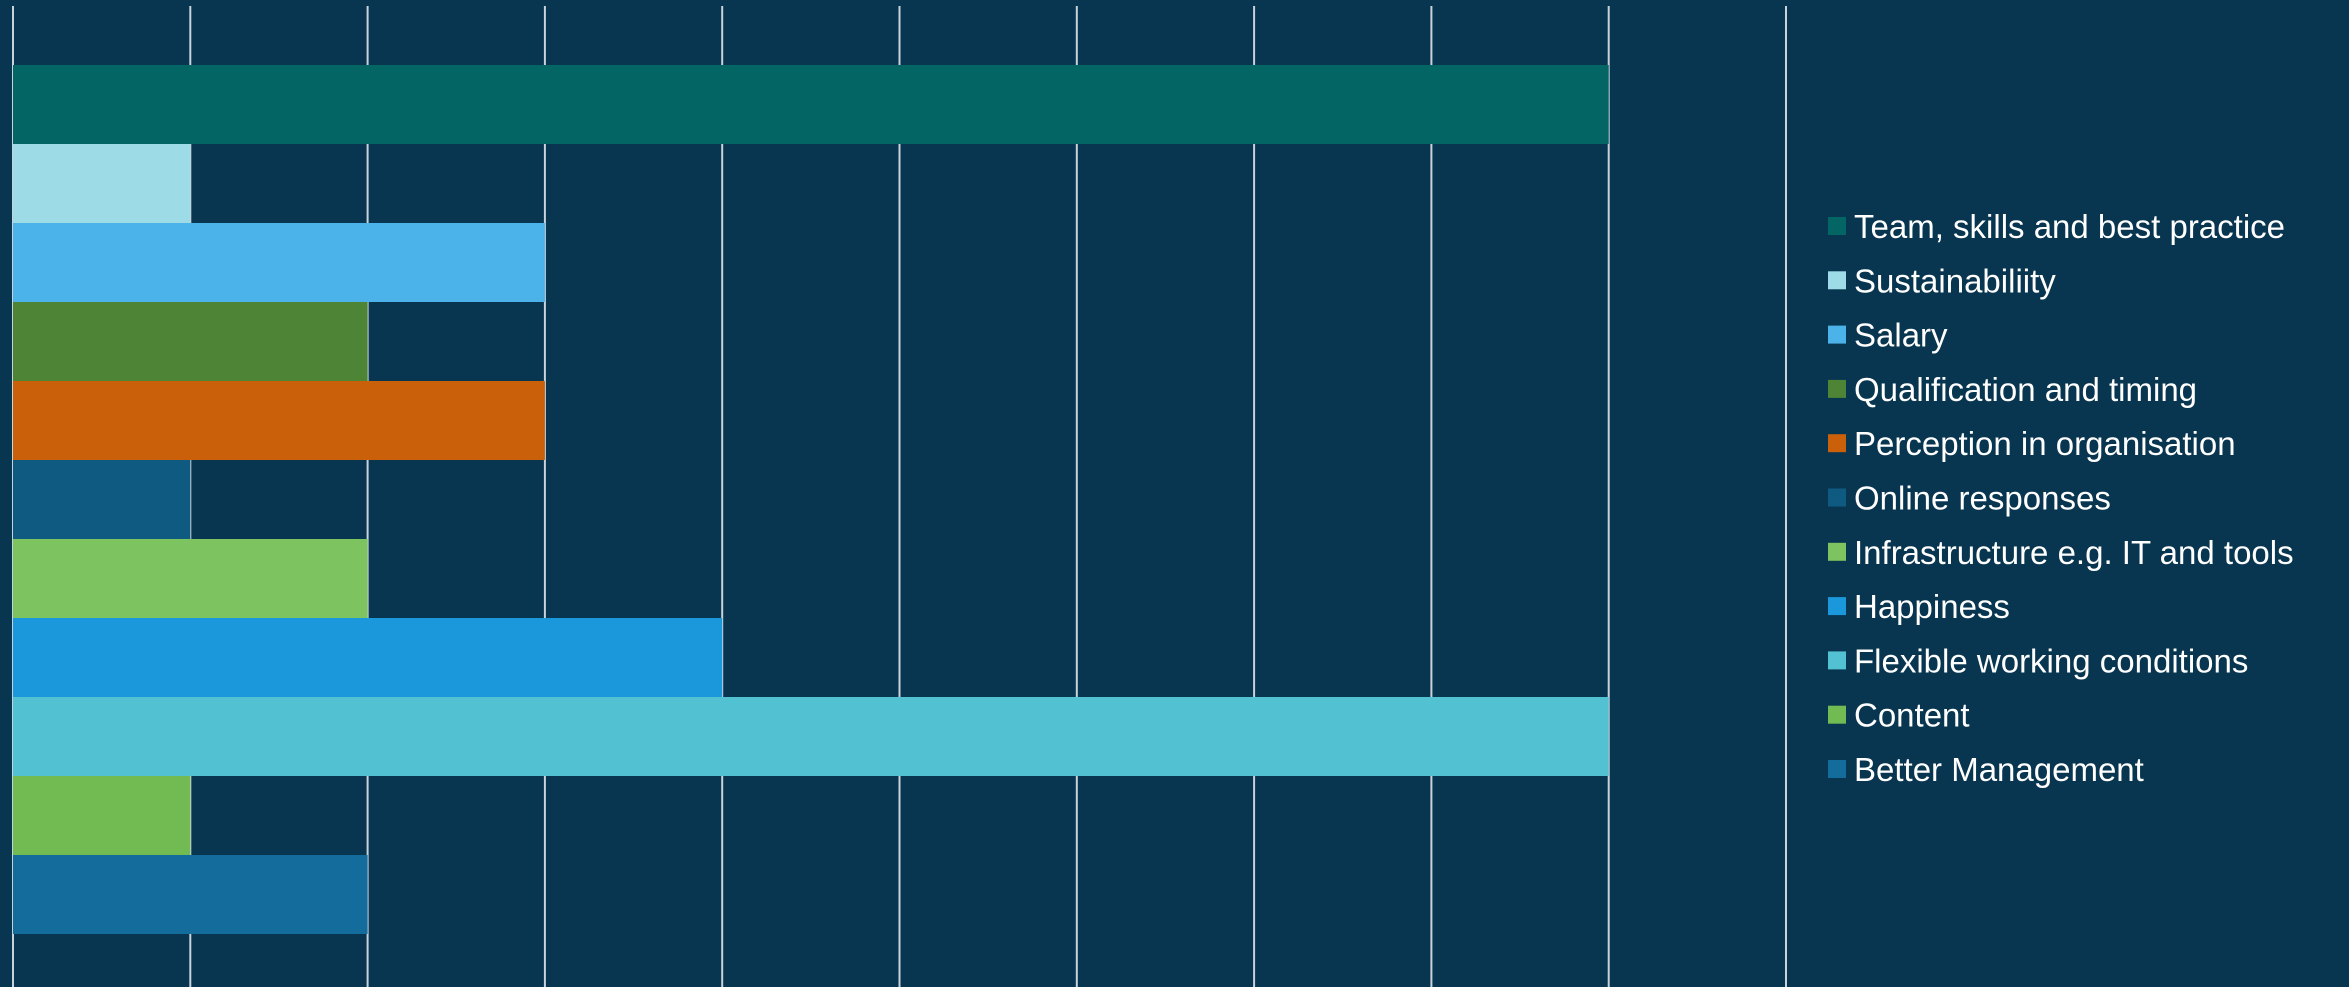 This screenshot has width=2349, height=987. I want to click on legend-item: Salary, so click(1888, 335).